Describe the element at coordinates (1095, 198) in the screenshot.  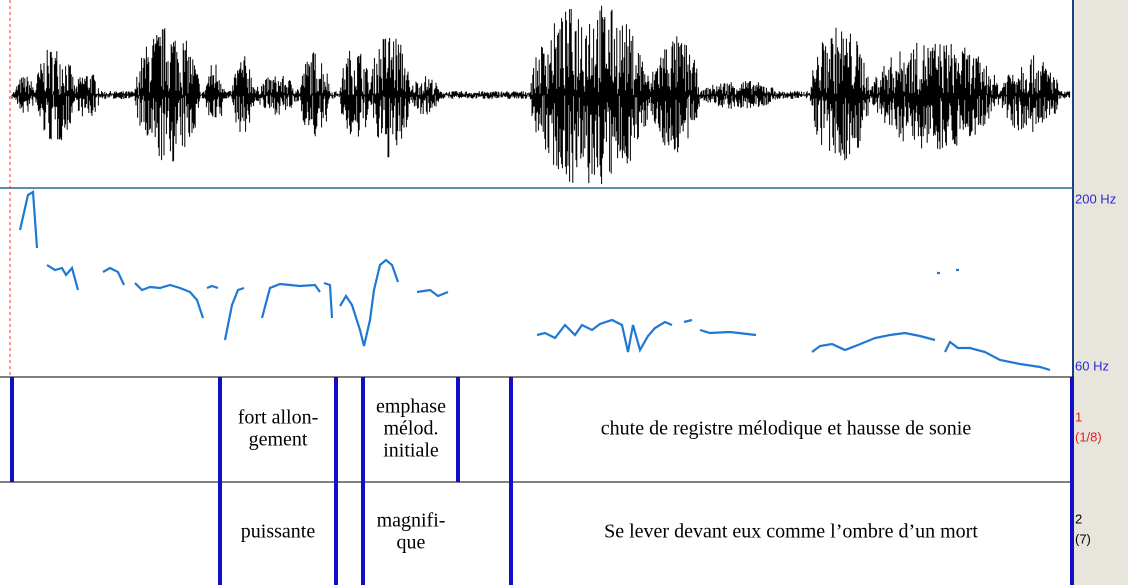
I see `pitch-max: 200 Hz` at that location.